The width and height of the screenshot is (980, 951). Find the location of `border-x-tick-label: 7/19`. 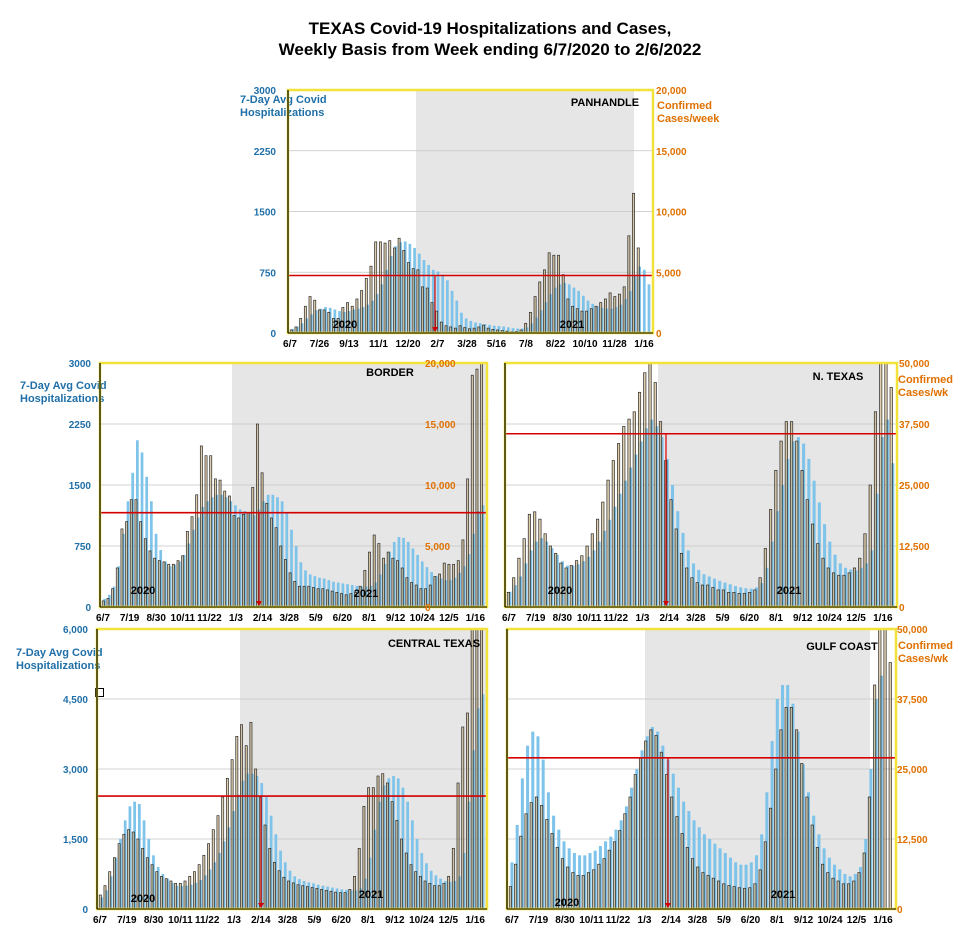

border-x-tick-label: 7/19 is located at coordinates (130, 618).